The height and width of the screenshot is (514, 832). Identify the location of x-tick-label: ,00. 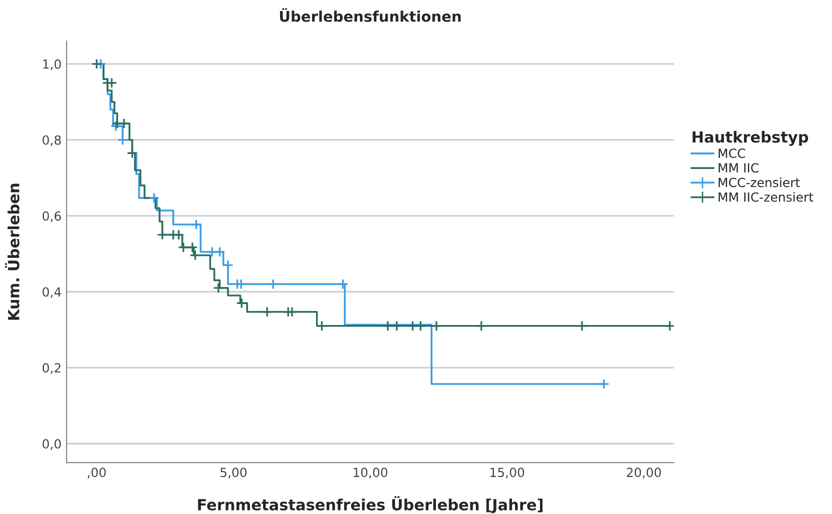
(97, 473).